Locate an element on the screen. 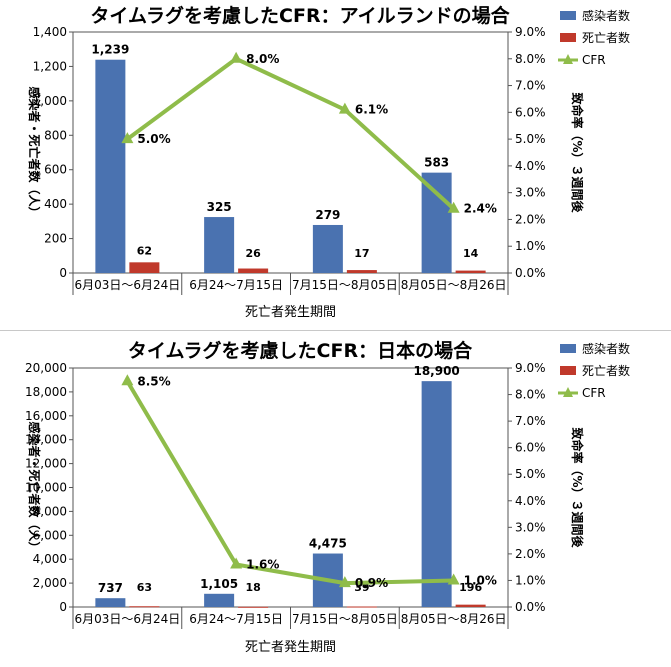 The height and width of the screenshot is (667, 671). data-label-deaths: 63 is located at coordinates (144, 587).